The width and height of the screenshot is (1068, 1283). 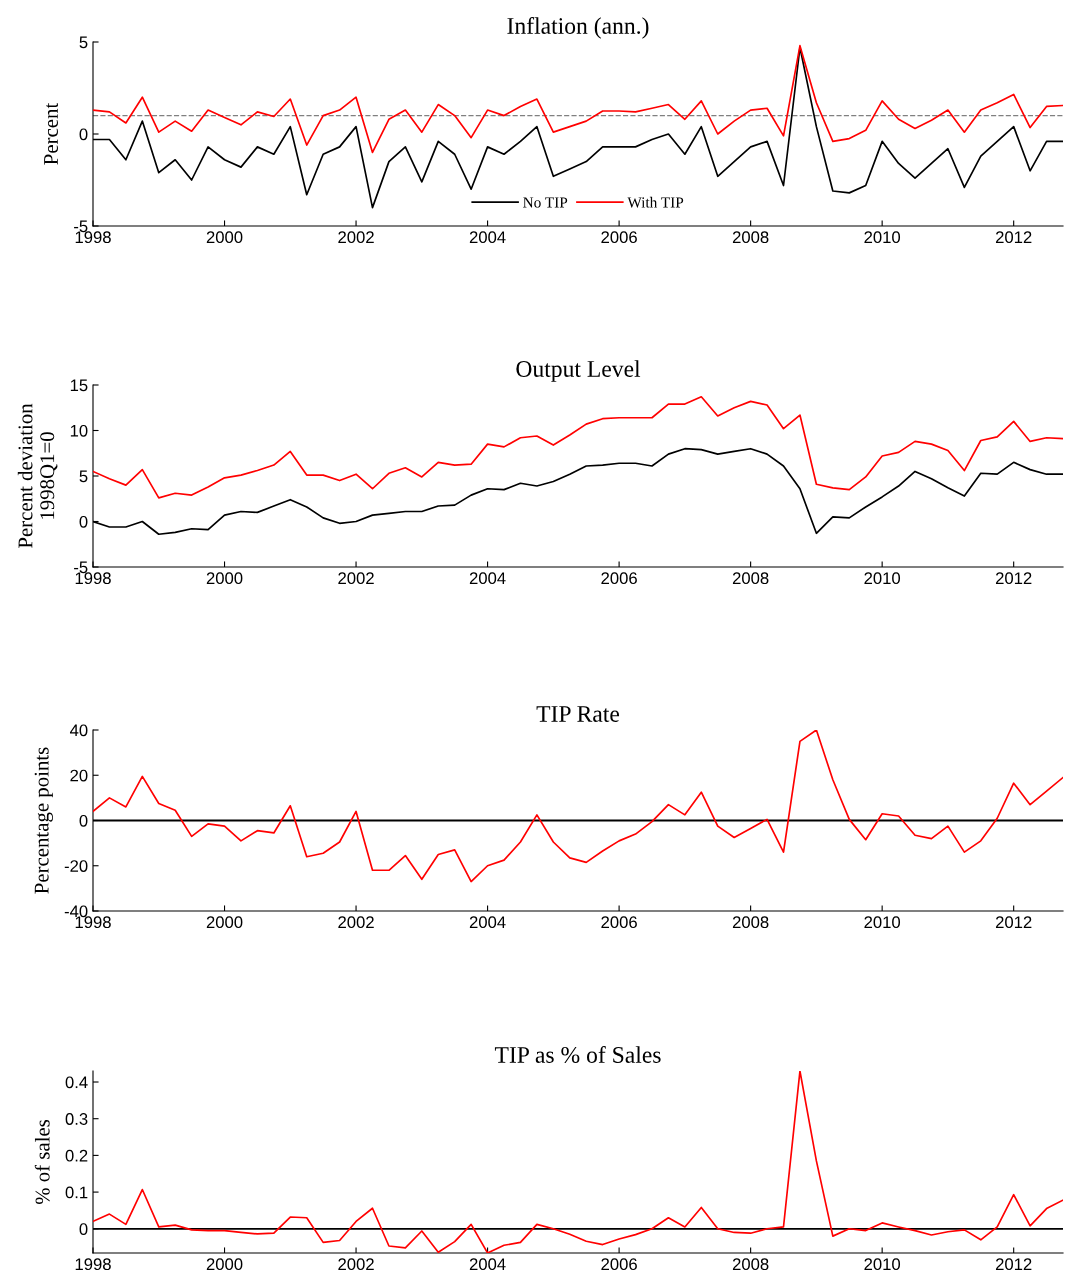 What do you see at coordinates (578, 28) in the screenshot?
I see `chart-title: Inflation (ann.)` at bounding box center [578, 28].